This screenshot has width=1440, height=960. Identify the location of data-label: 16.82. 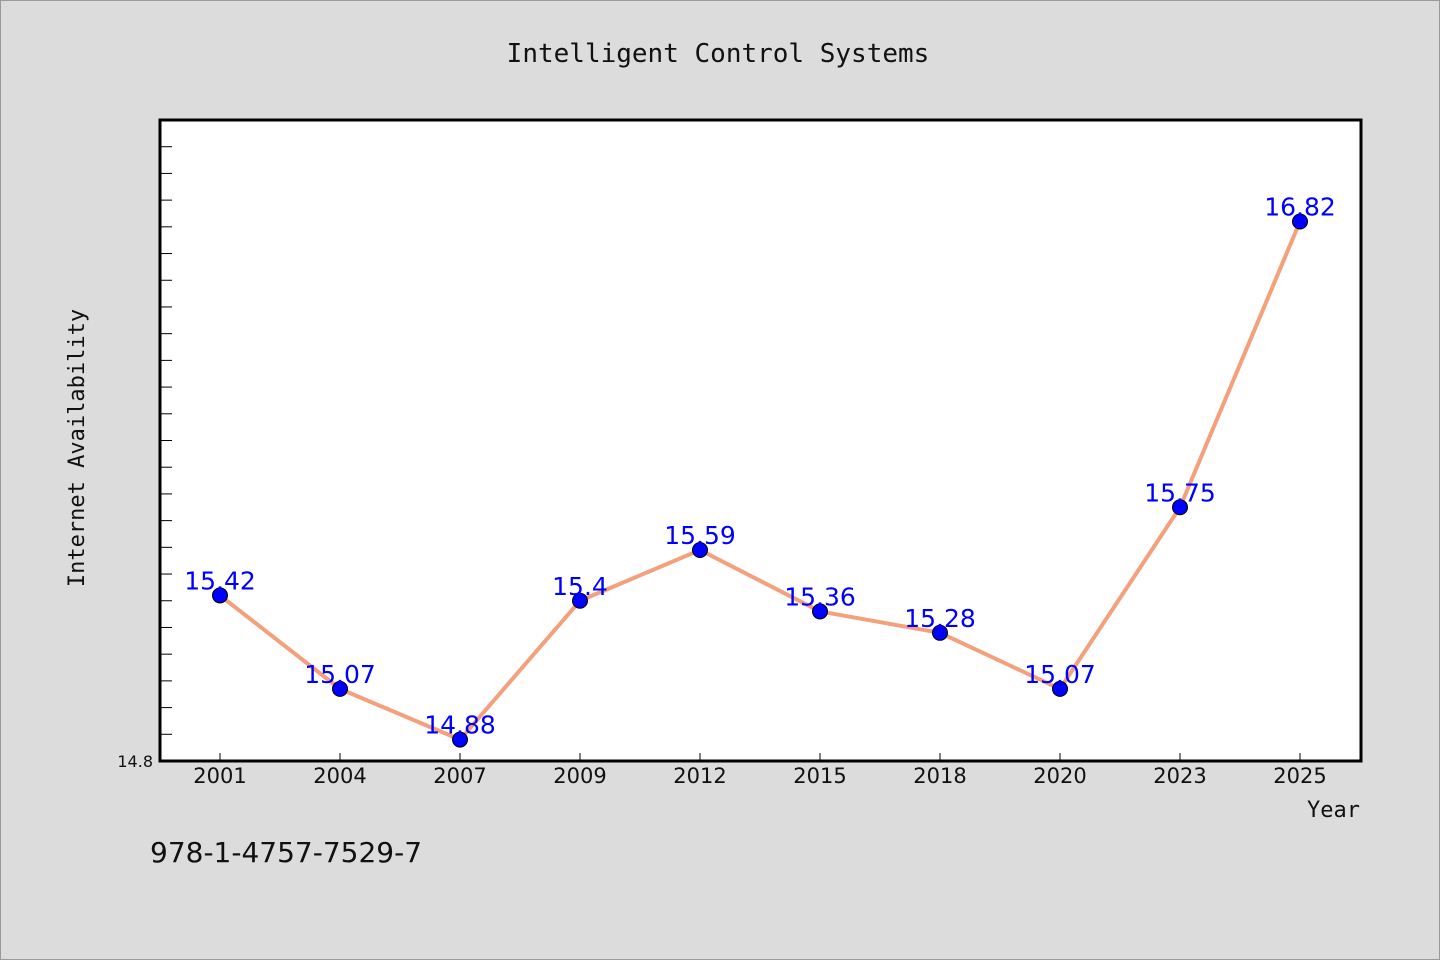
(1300, 206).